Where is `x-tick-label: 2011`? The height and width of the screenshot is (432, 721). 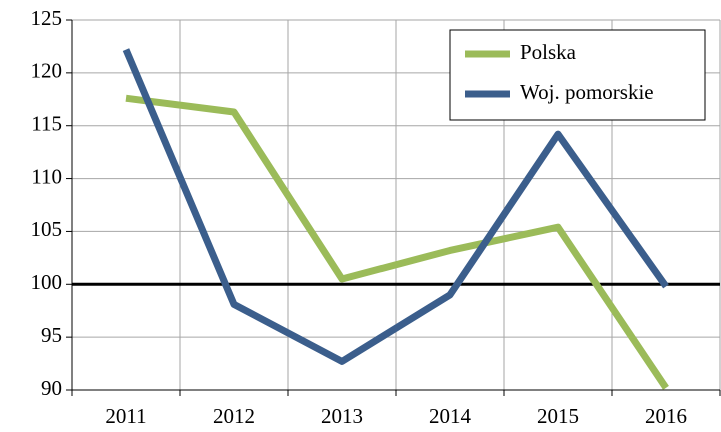
x-tick-label: 2011 is located at coordinates (125, 416).